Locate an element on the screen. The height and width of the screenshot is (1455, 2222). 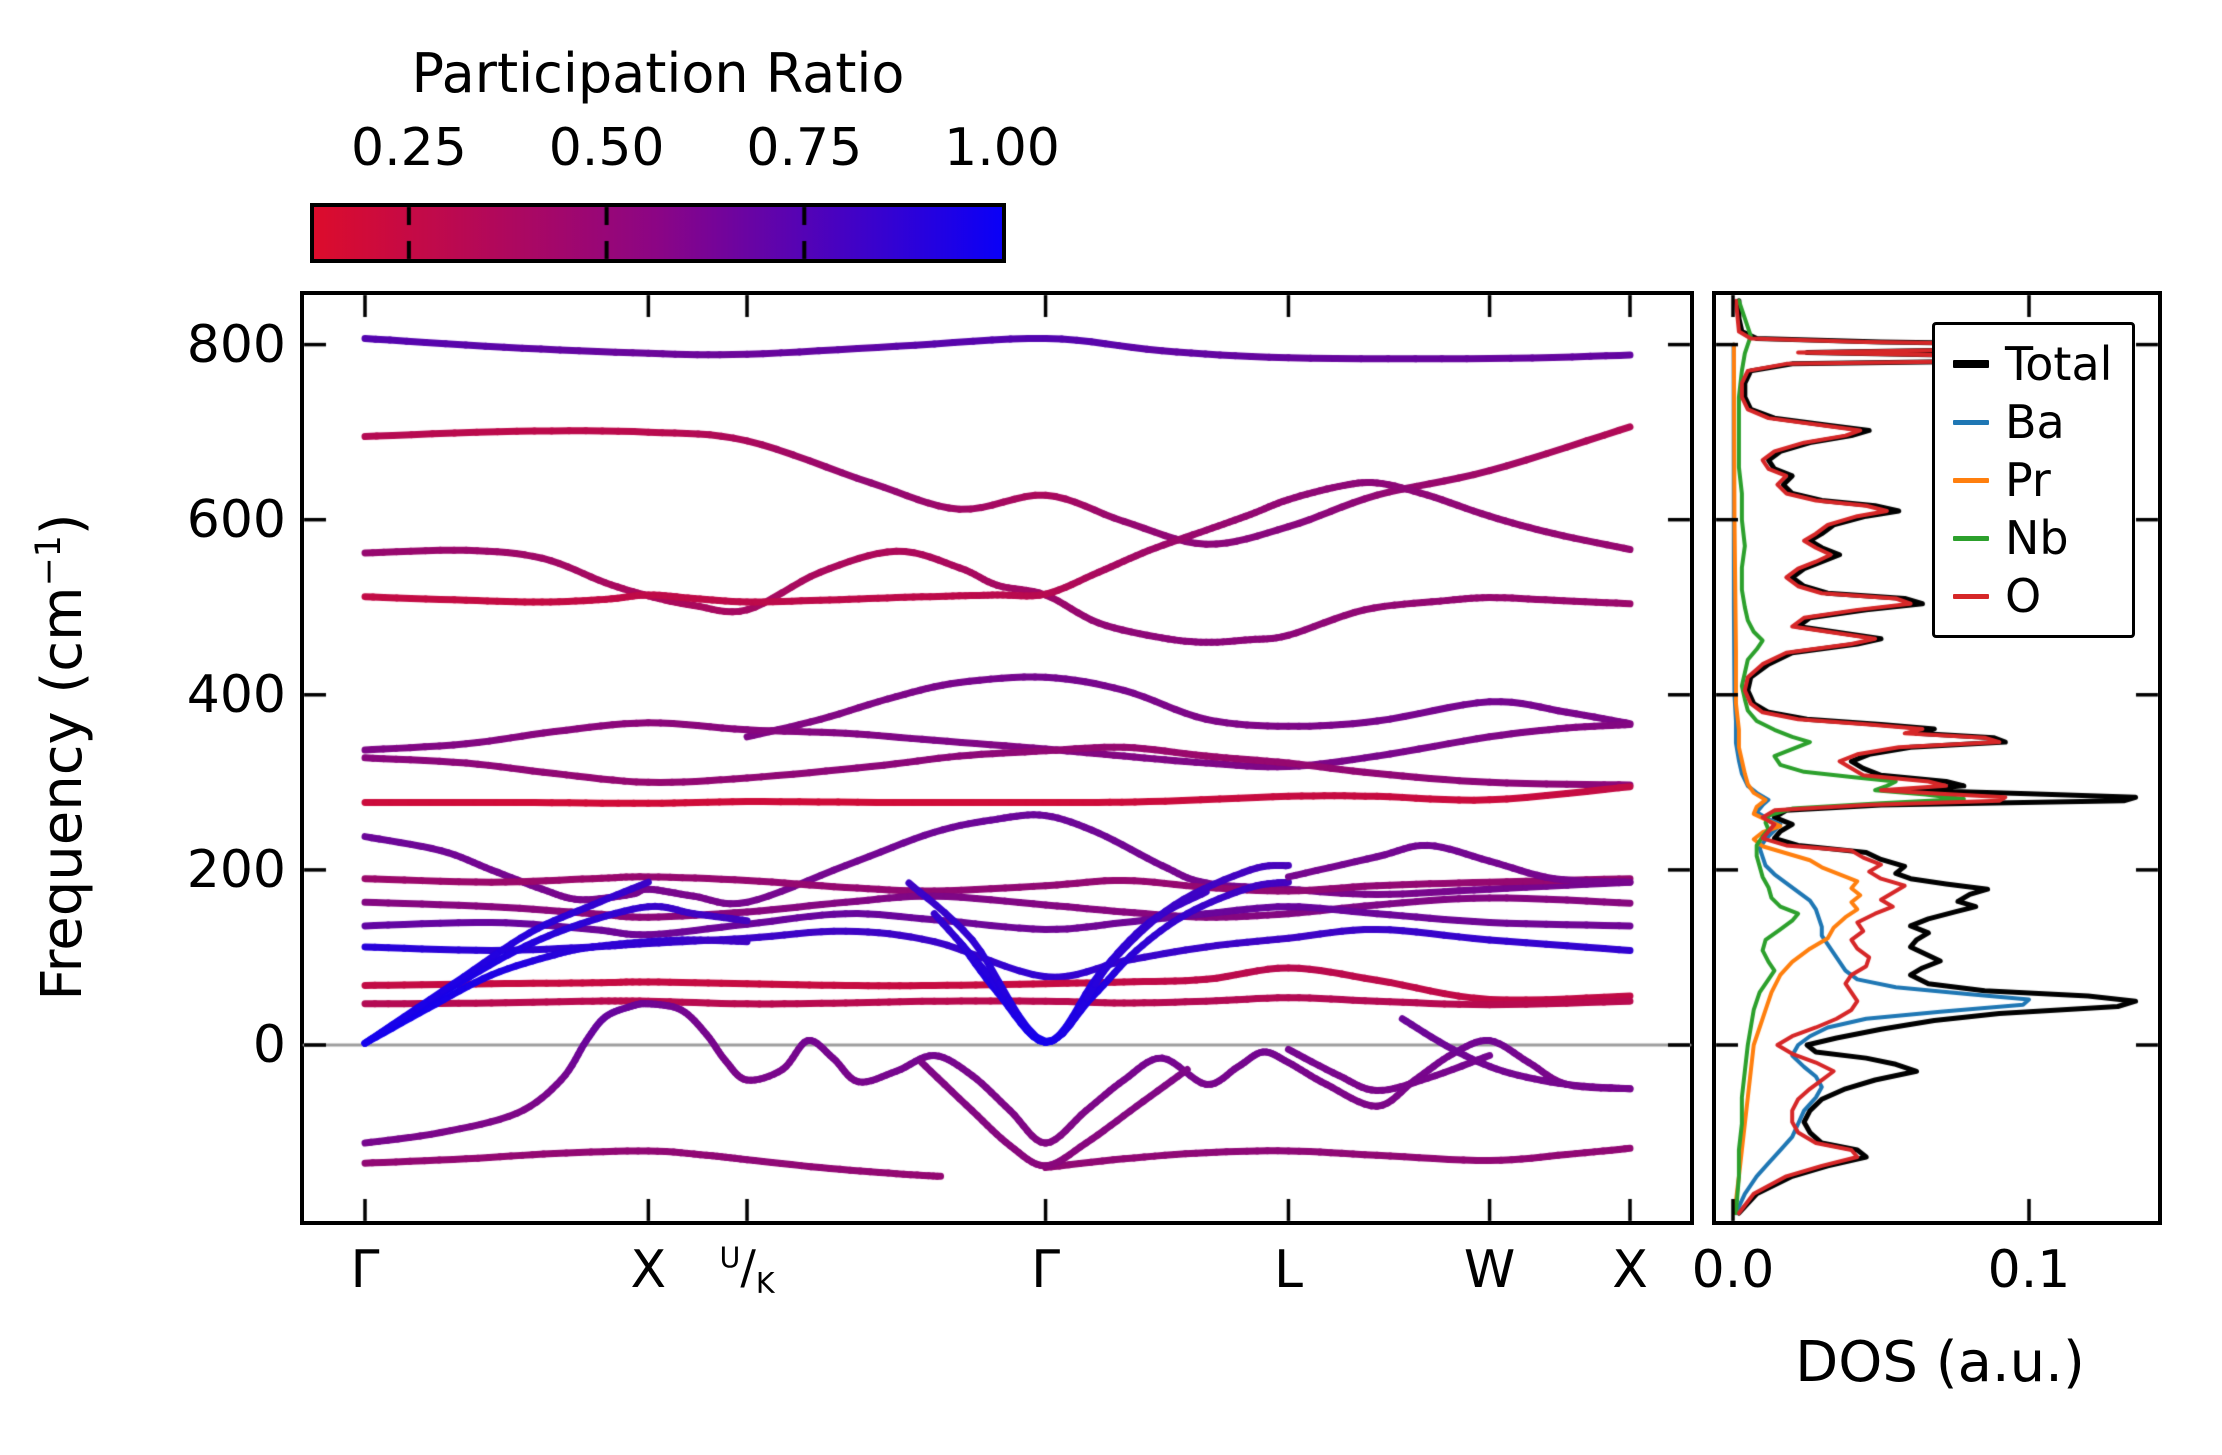
y-axis-label-close: ) is located at coordinates (62, 524).